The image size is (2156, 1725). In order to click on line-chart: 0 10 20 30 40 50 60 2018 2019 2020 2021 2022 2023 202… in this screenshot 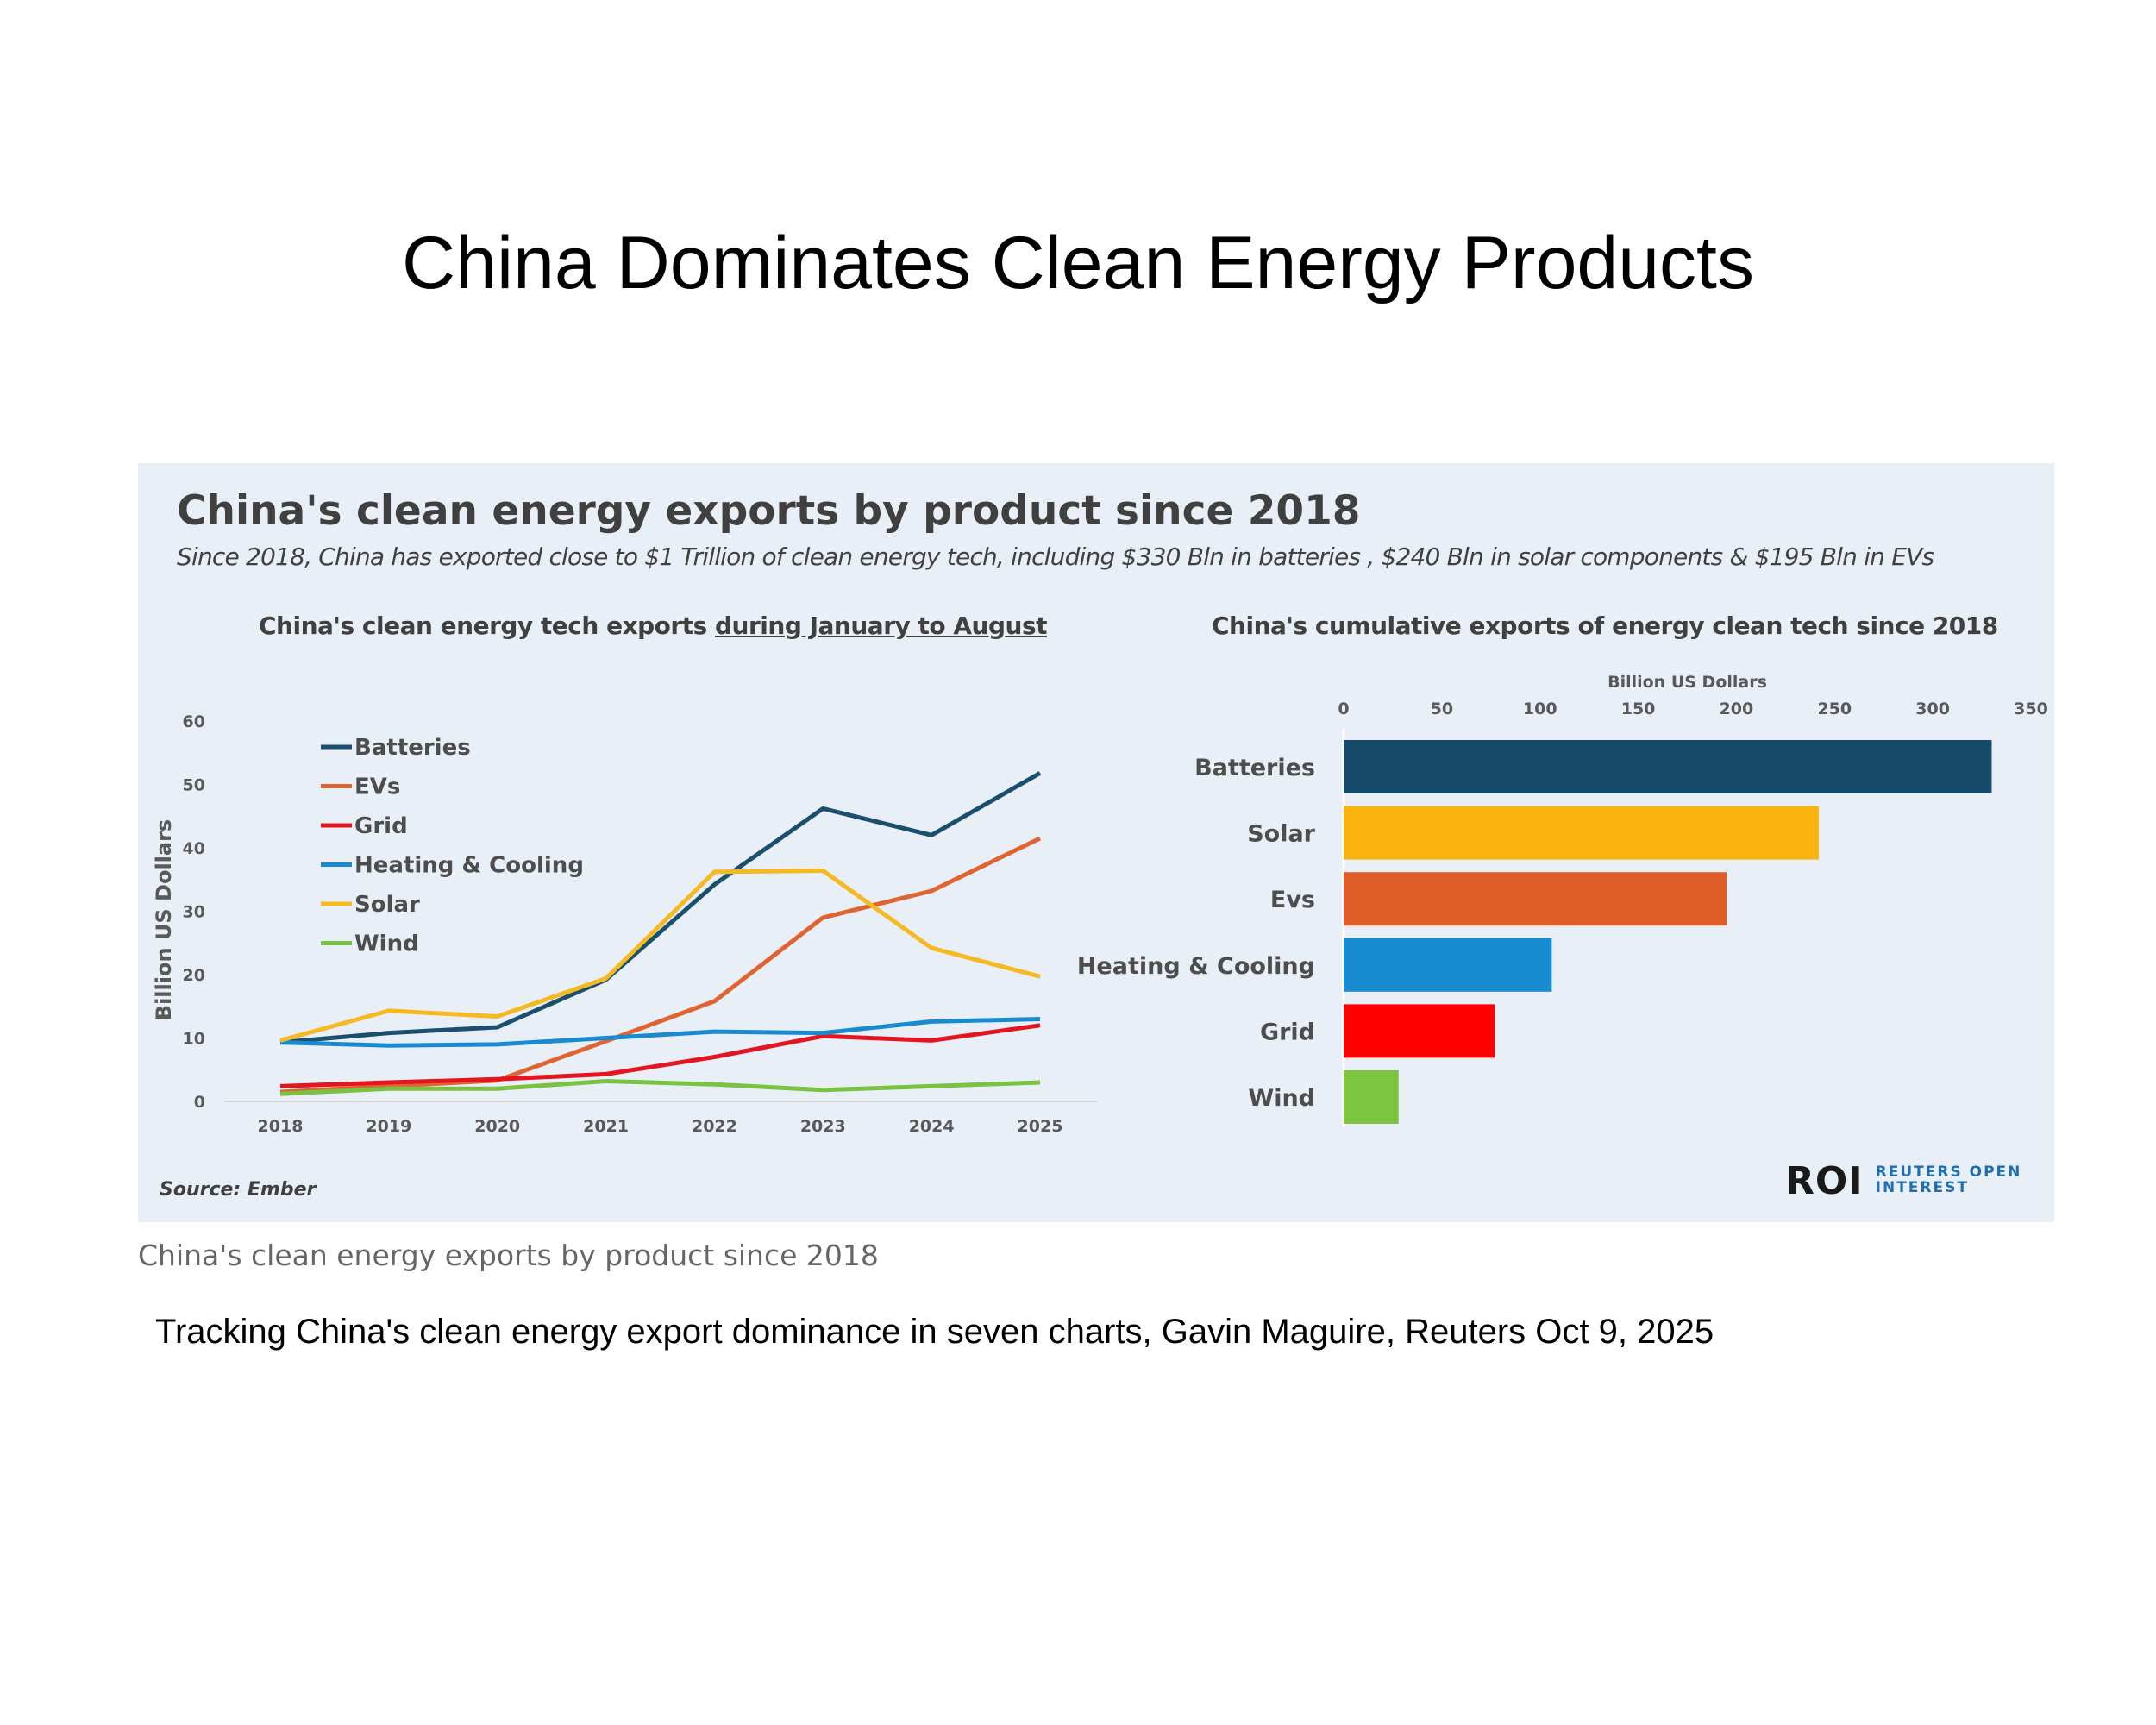, I will do `click(624, 924)`.